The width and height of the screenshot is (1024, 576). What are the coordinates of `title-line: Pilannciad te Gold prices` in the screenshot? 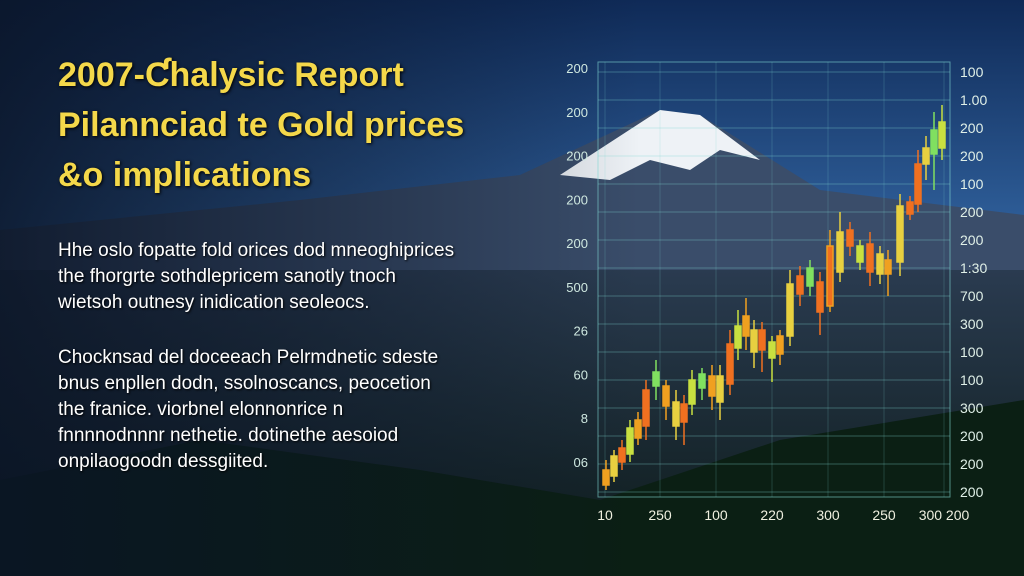 It's located at (261, 125).